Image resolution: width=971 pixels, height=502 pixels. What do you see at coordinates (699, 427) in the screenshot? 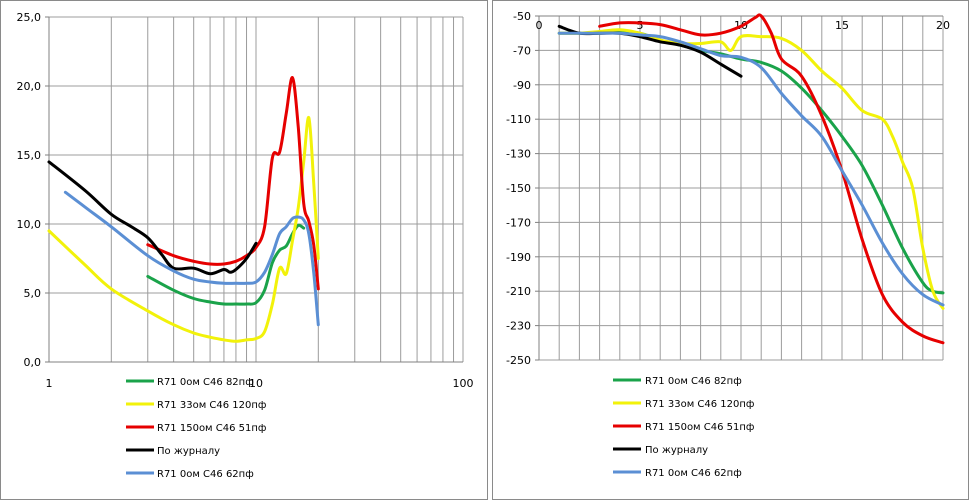
I see `right-legend-label: R71 150ом C46 51пф` at bounding box center [699, 427].